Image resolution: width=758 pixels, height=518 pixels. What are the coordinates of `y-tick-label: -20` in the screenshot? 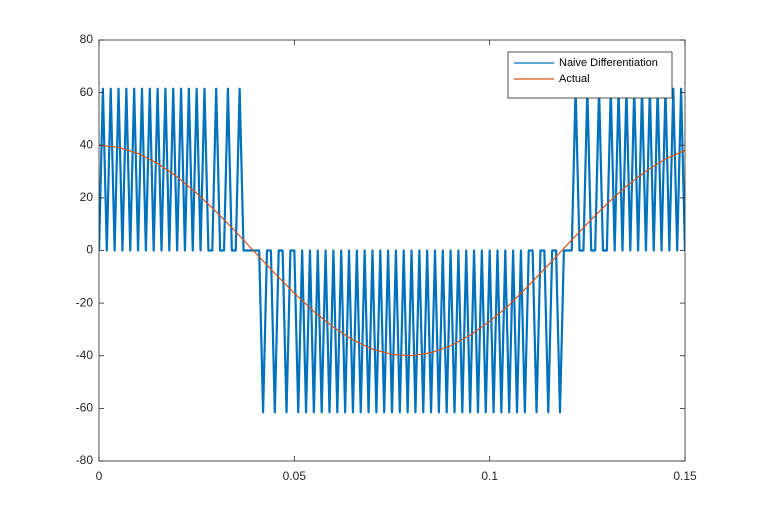 It's located at (85, 302).